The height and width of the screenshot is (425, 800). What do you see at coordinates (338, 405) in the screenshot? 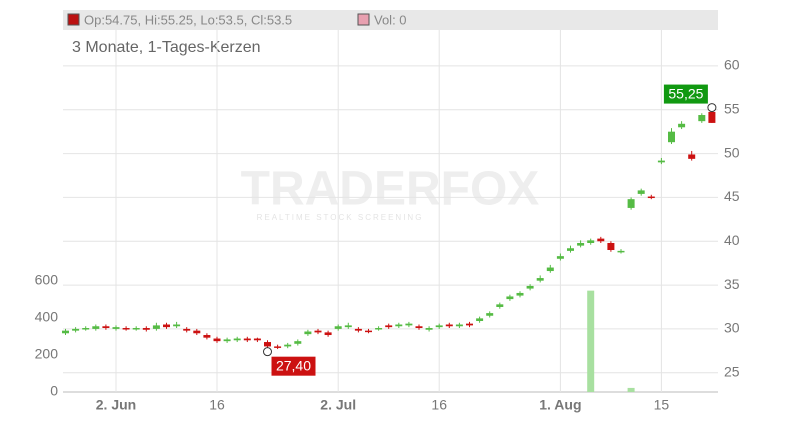
I see `x-tick-label: 2. Jul` at bounding box center [338, 405].